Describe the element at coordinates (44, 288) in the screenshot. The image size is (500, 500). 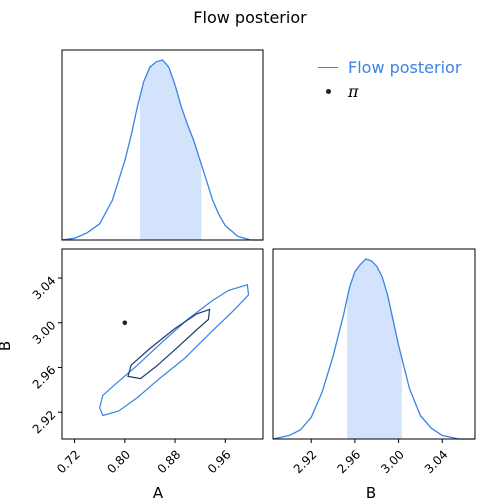
I see `b-y-tick-label: 3.04` at that location.